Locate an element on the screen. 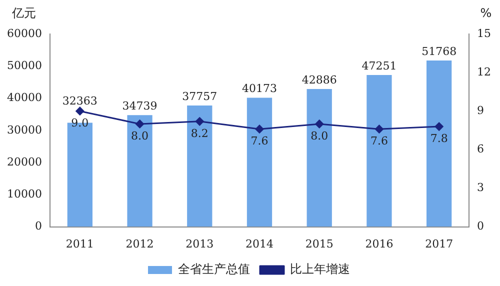 The width and height of the screenshot is (500, 286). data-label: 42886 is located at coordinates (319, 79).